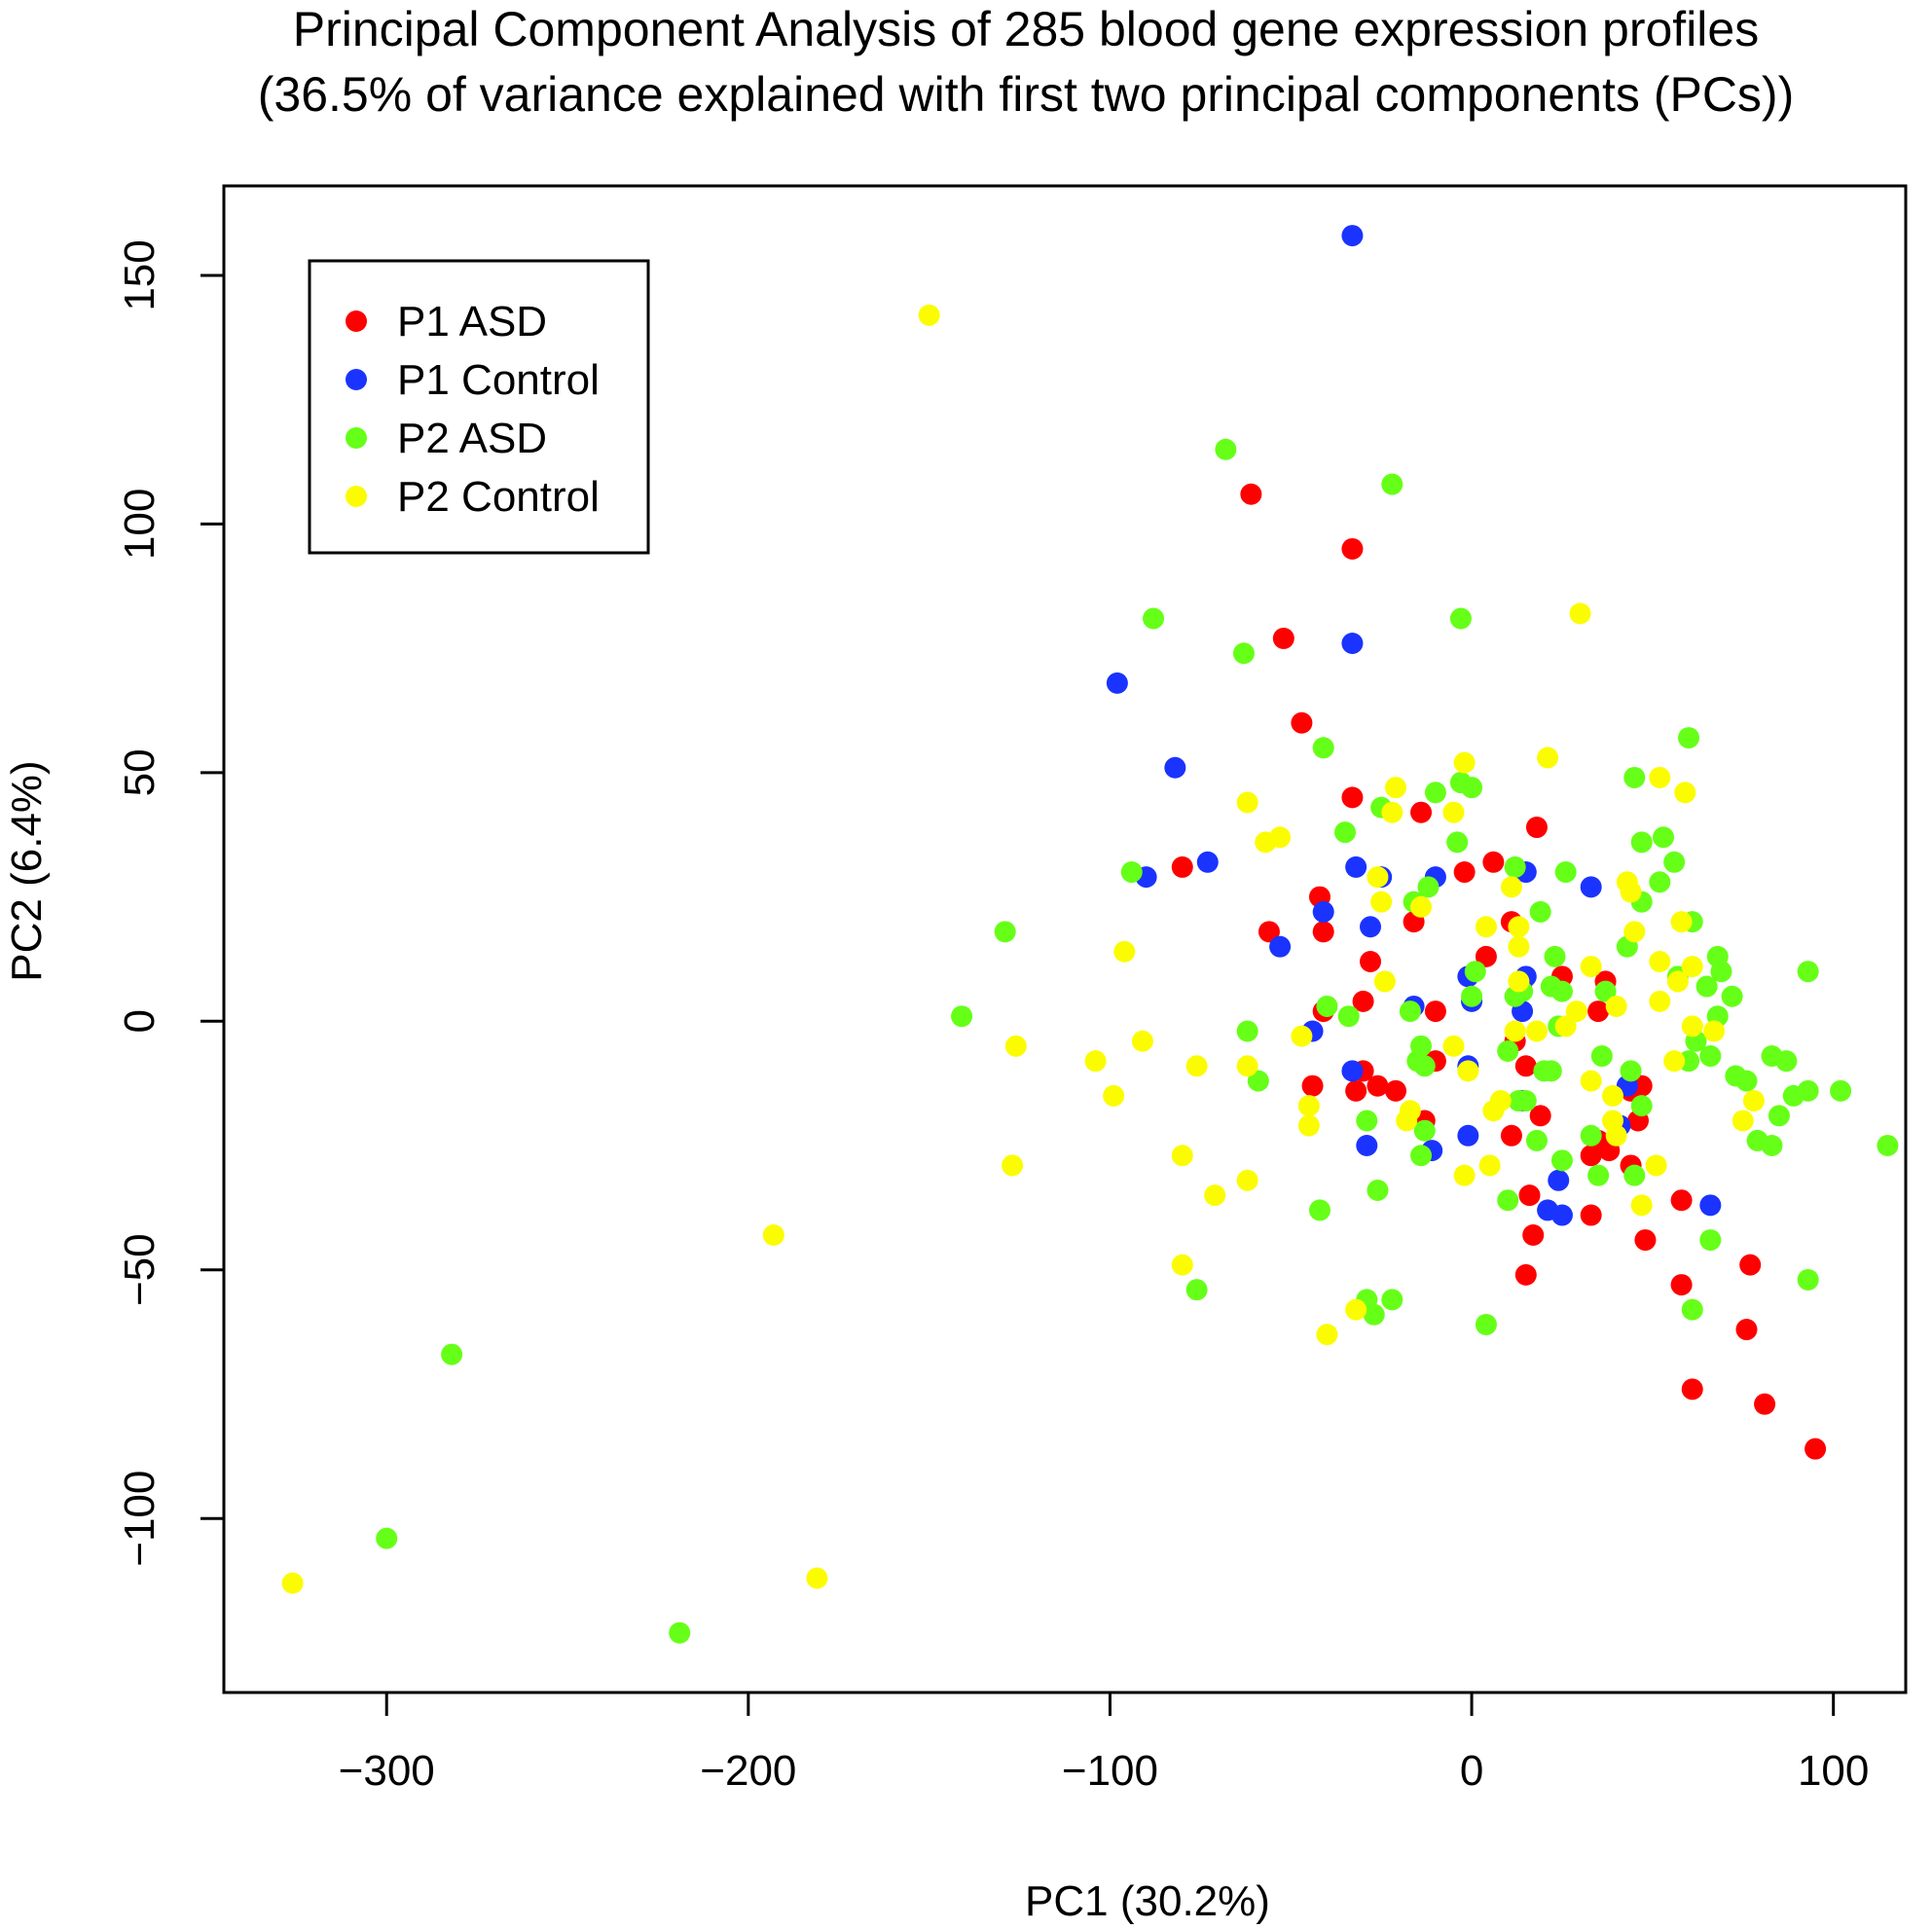  What do you see at coordinates (472, 438) in the screenshot?
I see `legend-label: P2 ASD` at bounding box center [472, 438].